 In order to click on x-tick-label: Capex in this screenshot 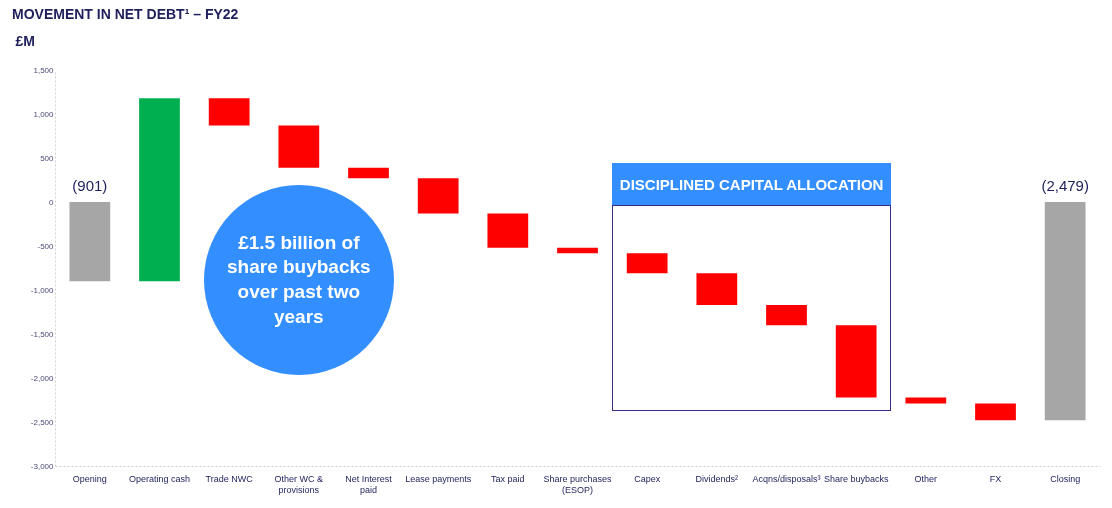, I will do `click(647, 478)`.